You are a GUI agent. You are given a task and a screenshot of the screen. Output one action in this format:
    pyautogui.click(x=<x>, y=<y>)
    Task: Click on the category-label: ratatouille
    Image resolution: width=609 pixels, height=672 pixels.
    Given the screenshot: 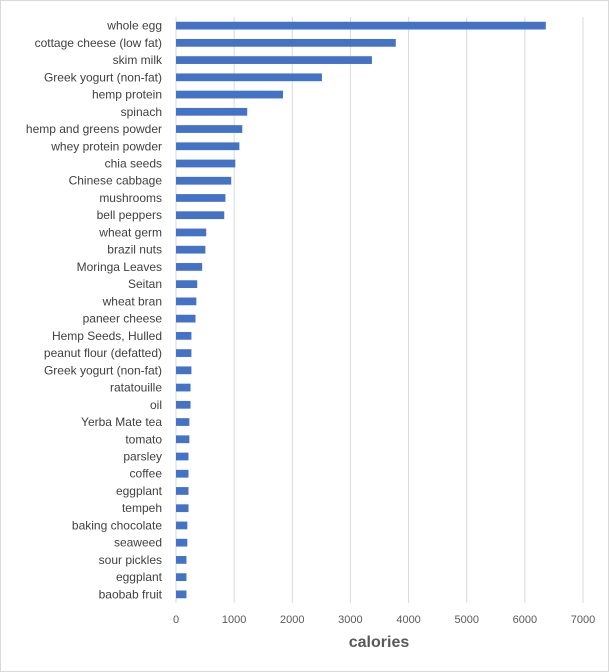 What is the action you would take?
    pyautogui.click(x=136, y=388)
    